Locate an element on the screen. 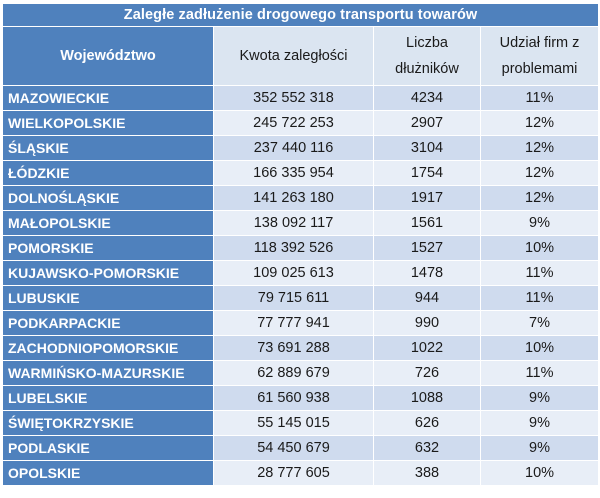 This screenshot has width=600, height=498. header-debtors-line2: dłużników is located at coordinates (427, 69).